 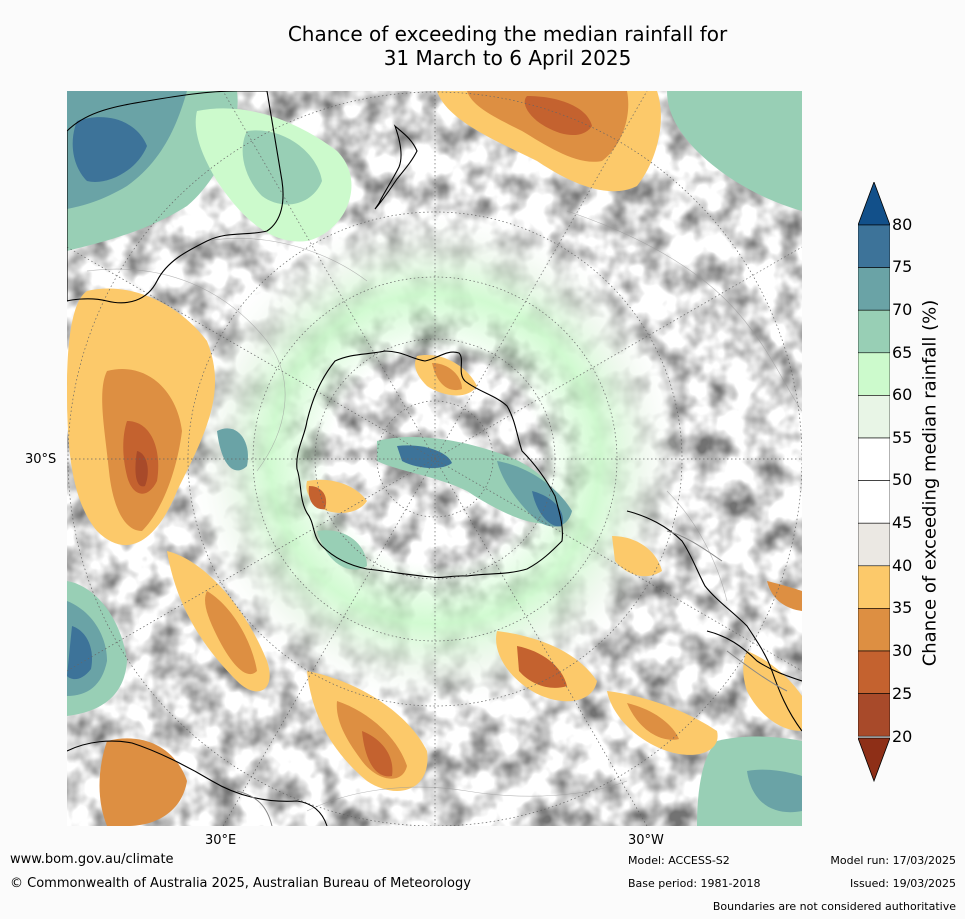 What do you see at coordinates (424, 457) in the screenshot?
I see `wet-peak-east-antarctic` at bounding box center [424, 457].